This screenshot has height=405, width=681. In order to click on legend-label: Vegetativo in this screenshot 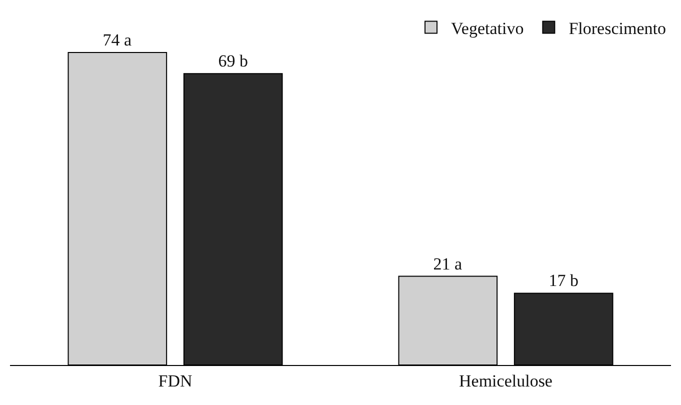, I will do `click(487, 28)`.